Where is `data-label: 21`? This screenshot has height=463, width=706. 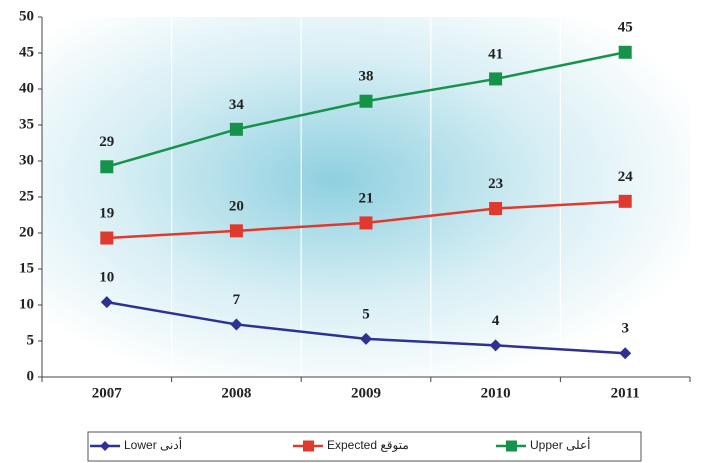 data-label: 21 is located at coordinates (366, 198).